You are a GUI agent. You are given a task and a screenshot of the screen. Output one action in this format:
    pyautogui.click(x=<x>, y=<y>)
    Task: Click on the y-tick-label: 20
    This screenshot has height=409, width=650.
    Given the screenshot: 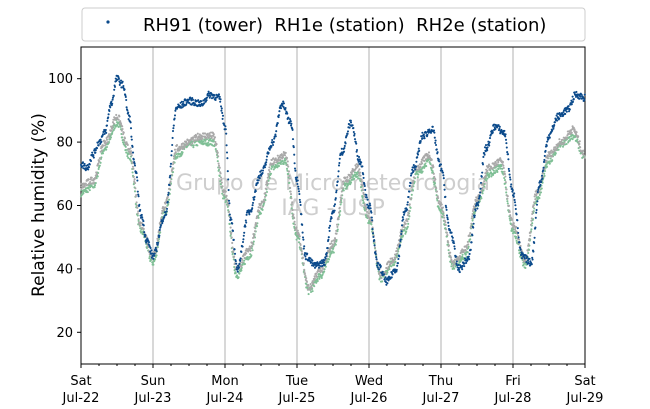 What is the action you would take?
    pyautogui.click(x=64, y=333)
    